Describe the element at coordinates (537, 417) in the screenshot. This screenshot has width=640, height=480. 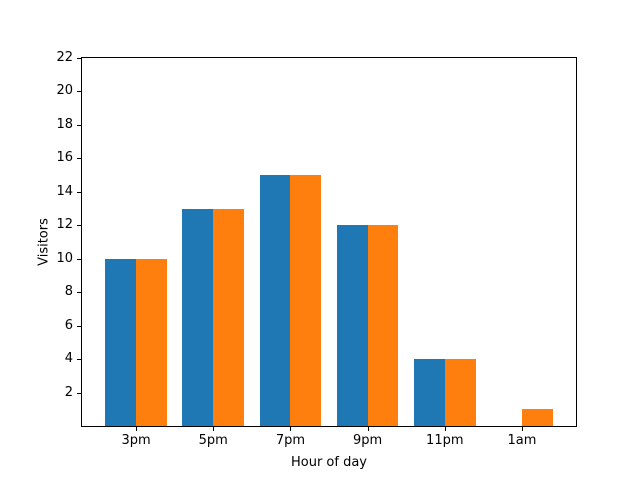
I see `bar-series-orange-1am` at that location.